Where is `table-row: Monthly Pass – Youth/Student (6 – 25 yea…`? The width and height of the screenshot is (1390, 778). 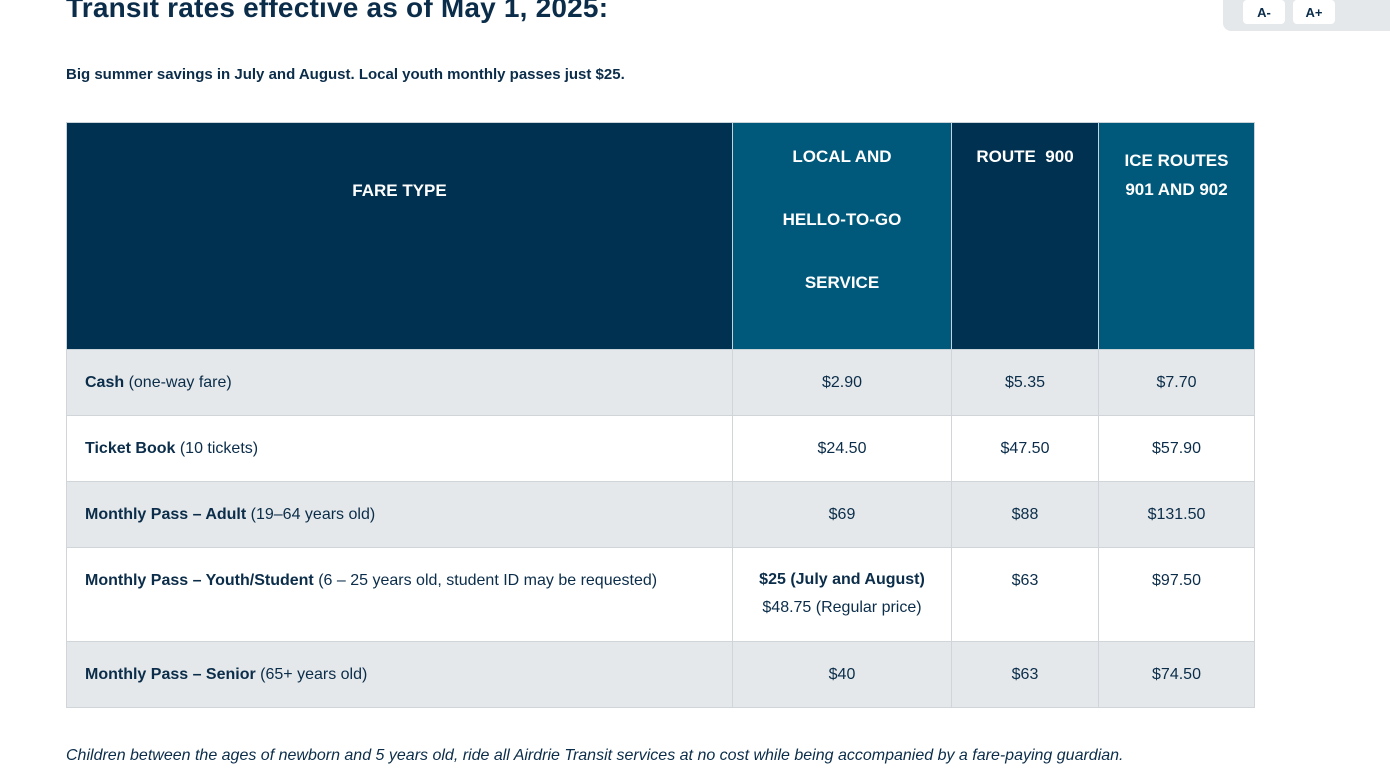 table-row: Monthly Pass – Youth/Student (6 – 25 yea… is located at coordinates (660, 594).